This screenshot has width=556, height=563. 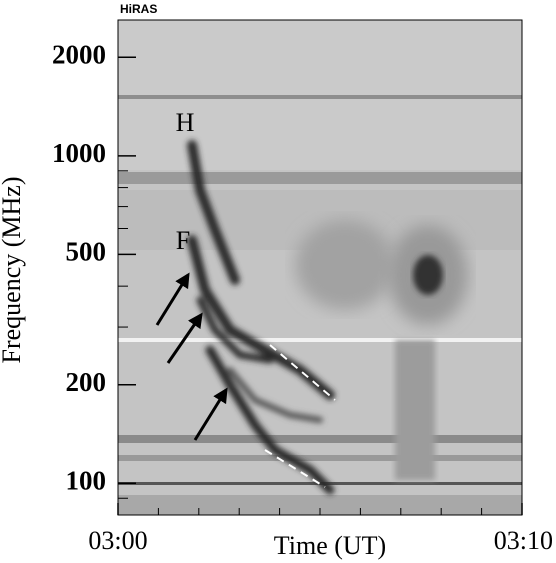 What do you see at coordinates (86, 252) in the screenshot?
I see `y-tick-label: 500` at bounding box center [86, 252].